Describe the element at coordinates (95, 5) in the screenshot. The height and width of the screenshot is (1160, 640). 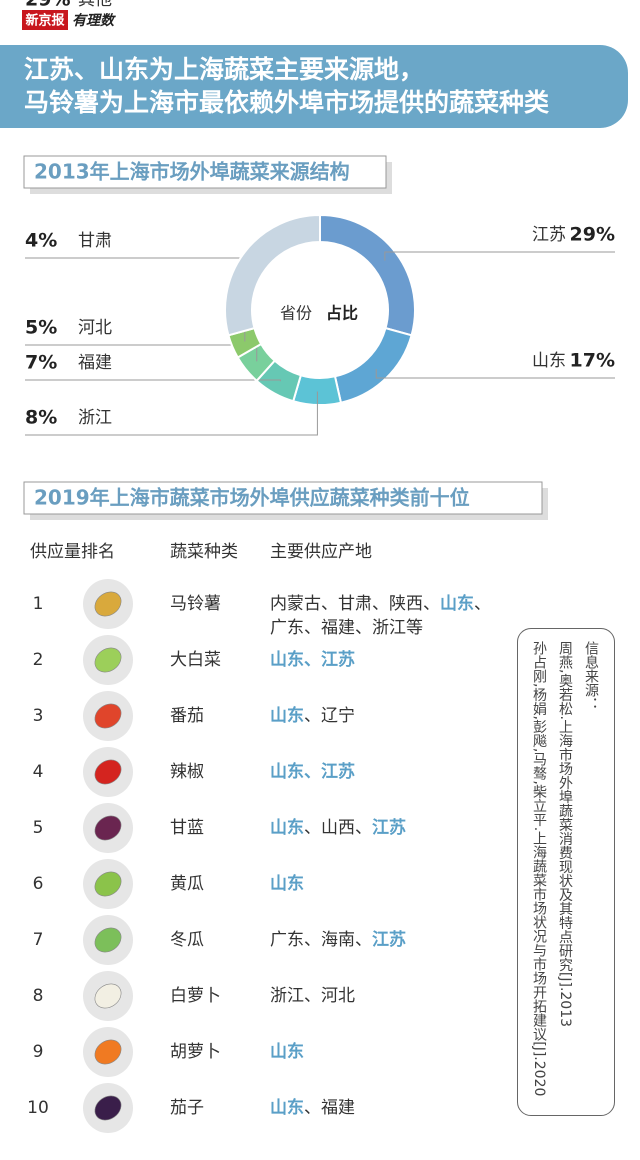
I see `slice-label: 其他` at that location.